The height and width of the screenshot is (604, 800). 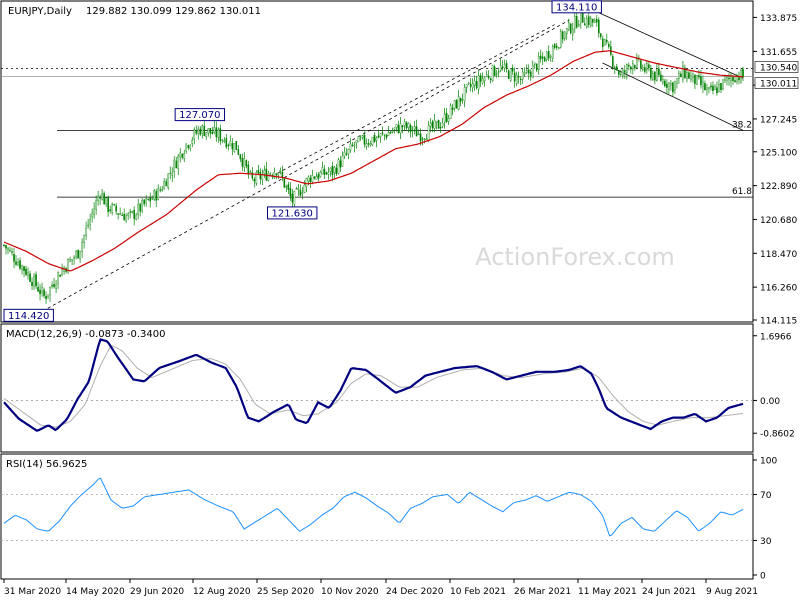 I want to click on price-label-box, so click(x=200, y=115).